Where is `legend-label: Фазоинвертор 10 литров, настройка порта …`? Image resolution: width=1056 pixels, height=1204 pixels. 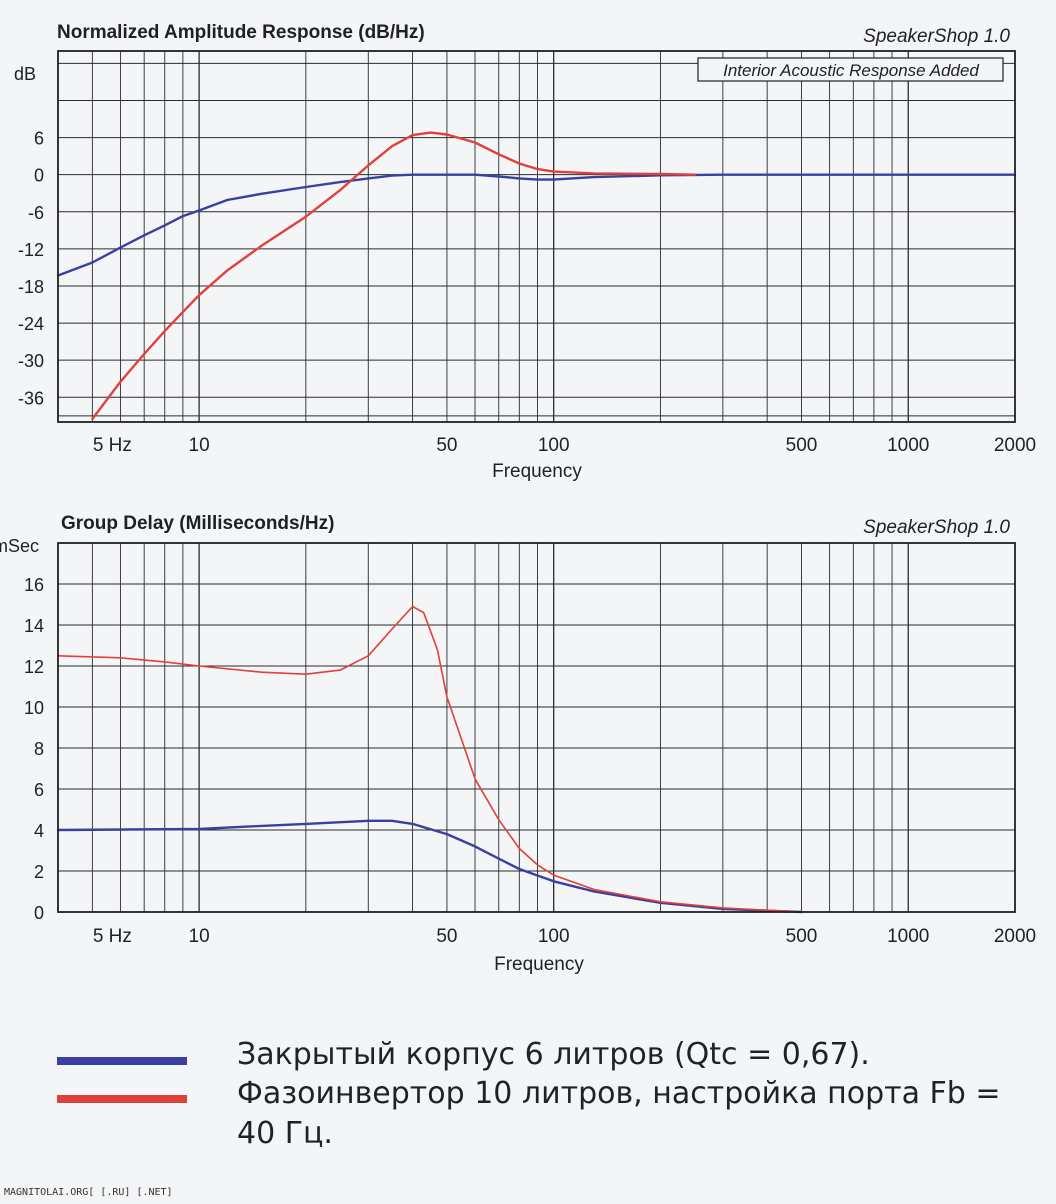 legend-label: Фазоинвертор 10 литров, настройка порта … is located at coordinates (619, 1113).